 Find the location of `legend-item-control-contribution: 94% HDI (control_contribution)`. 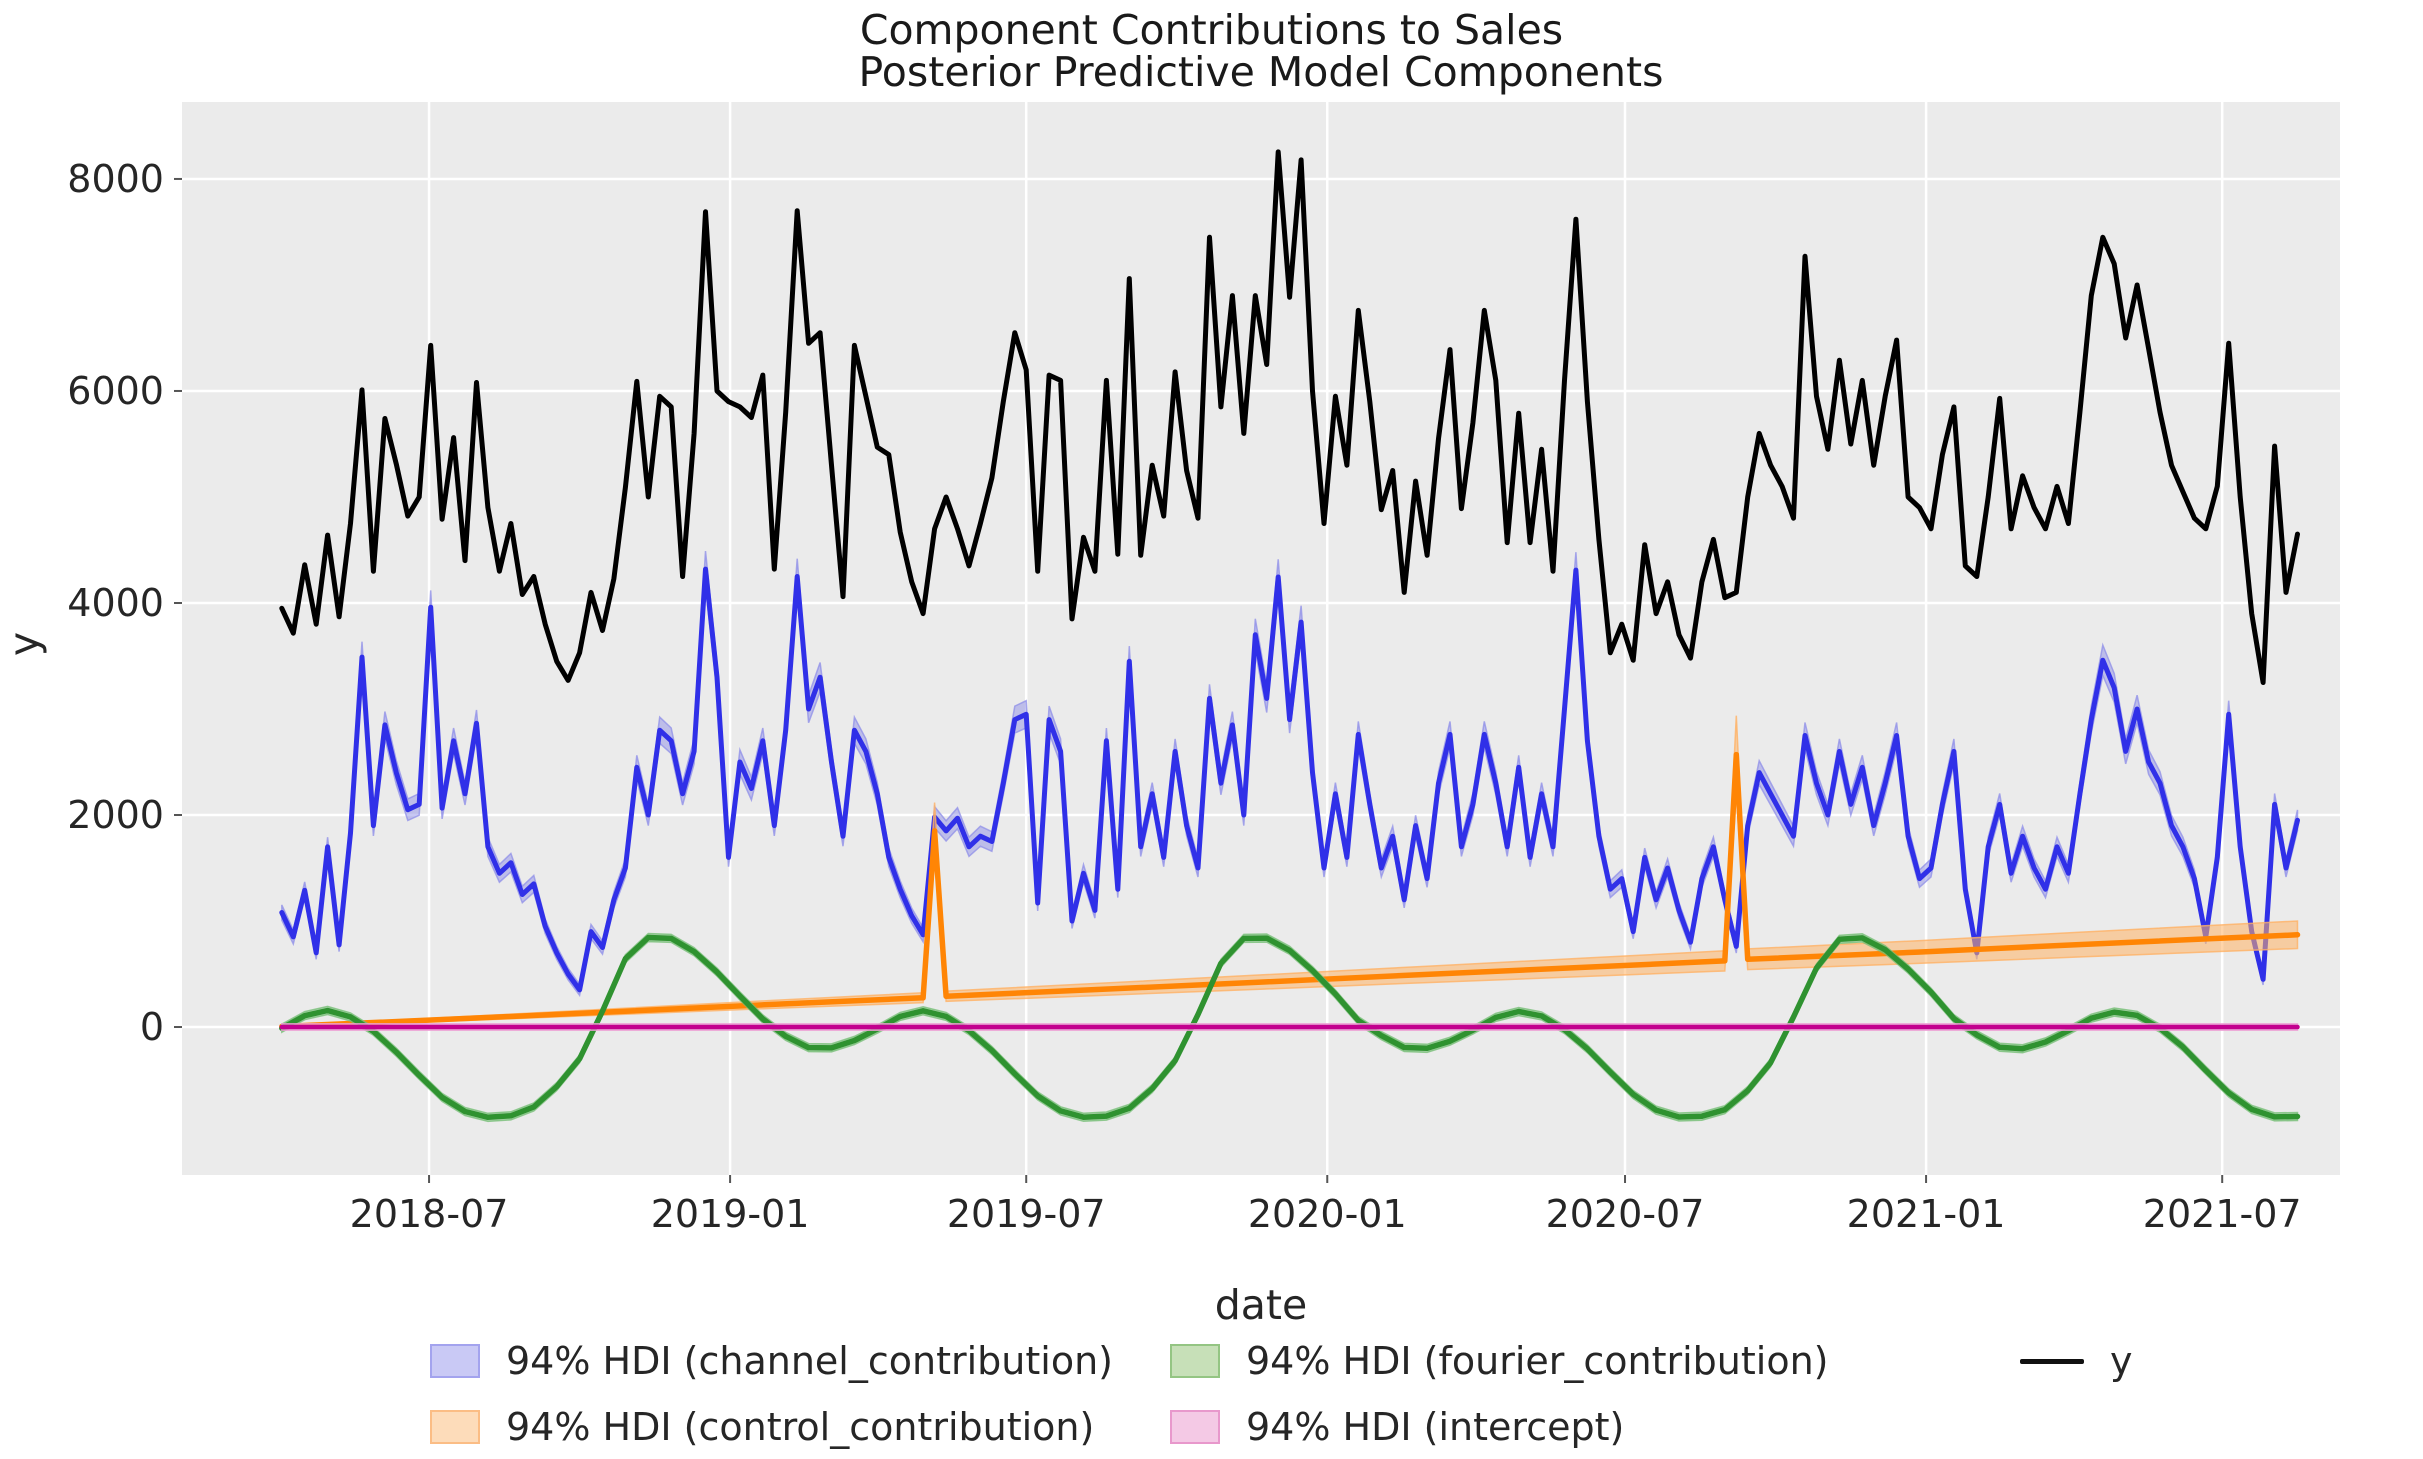

legend-item-control-contribution: 94% HDI (control_contribution) is located at coordinates (800, 1427).